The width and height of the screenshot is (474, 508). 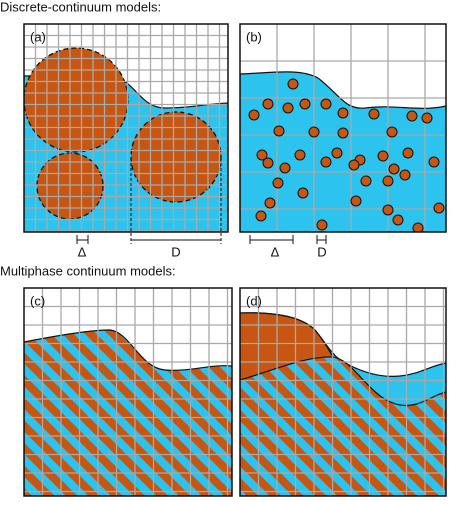 What do you see at coordinates (80, 7) in the screenshot?
I see `section-title: Discrete-continuum models:` at bounding box center [80, 7].